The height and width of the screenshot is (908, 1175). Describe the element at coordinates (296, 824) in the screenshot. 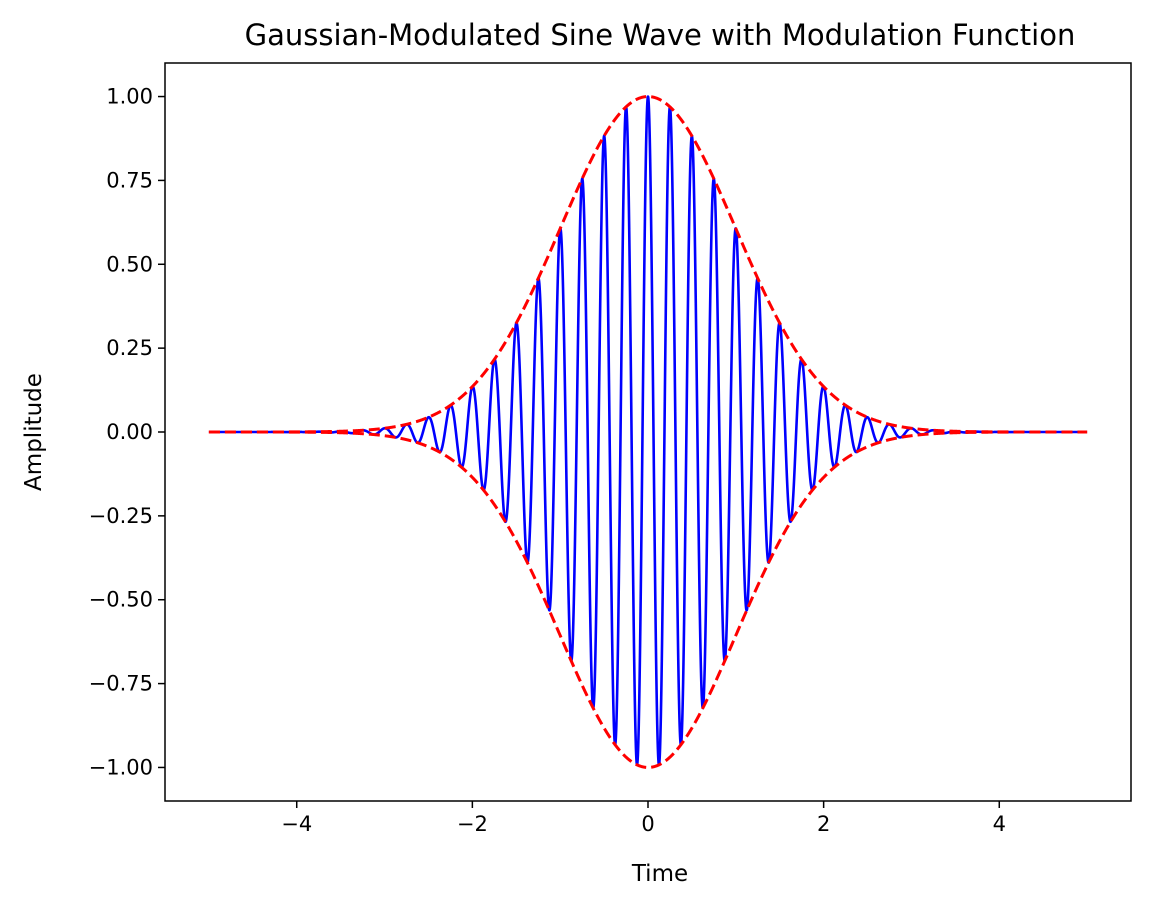

I see `x-tick-label: −4` at that location.